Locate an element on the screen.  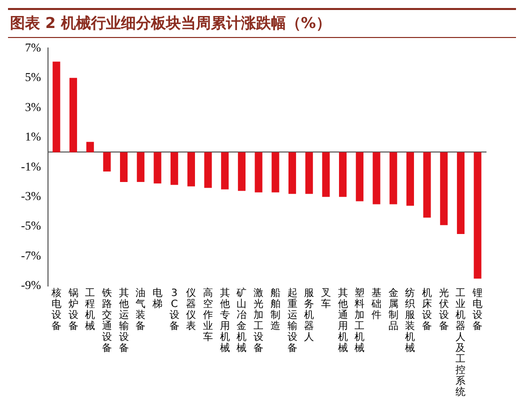
x-tick-label: 激光加工设备 is located at coordinates (259, 320).